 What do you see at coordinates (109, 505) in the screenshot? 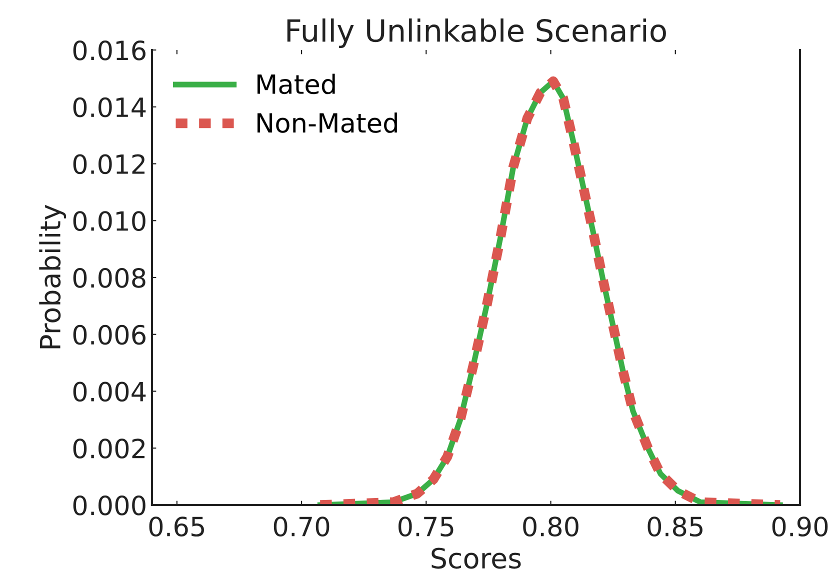
I see `y-tick-label: 0.000` at bounding box center [109, 505].